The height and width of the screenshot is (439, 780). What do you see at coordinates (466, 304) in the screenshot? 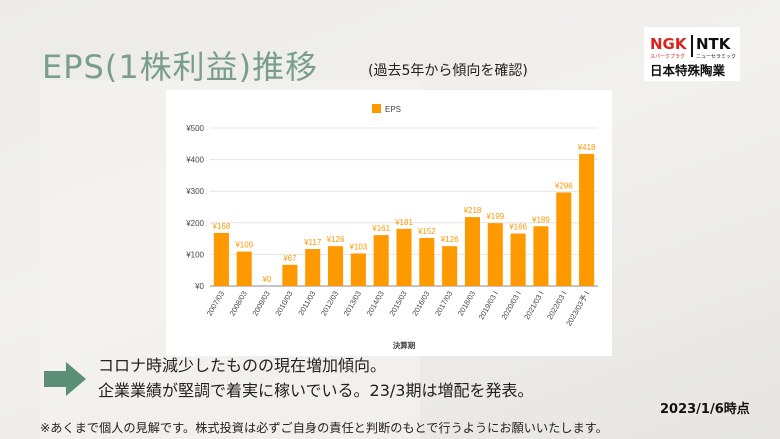
I see `x-tick-label: 2018/03` at bounding box center [466, 304].